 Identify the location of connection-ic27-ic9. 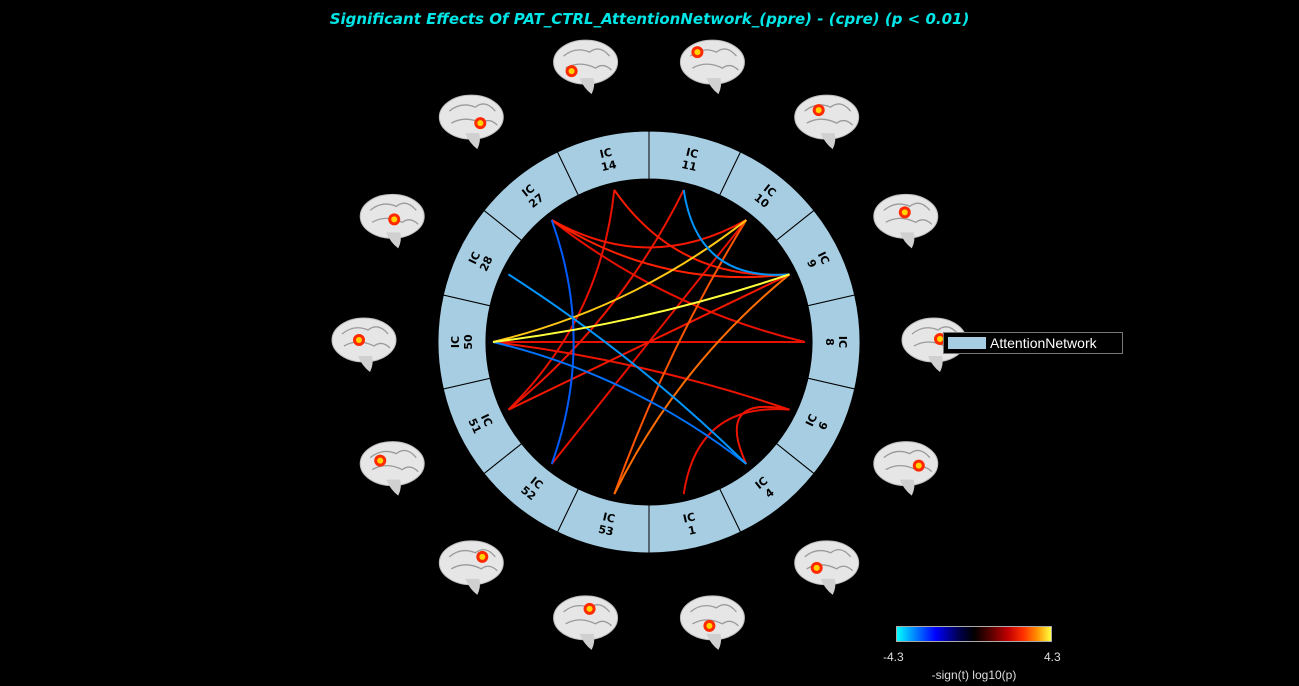
(670, 249).